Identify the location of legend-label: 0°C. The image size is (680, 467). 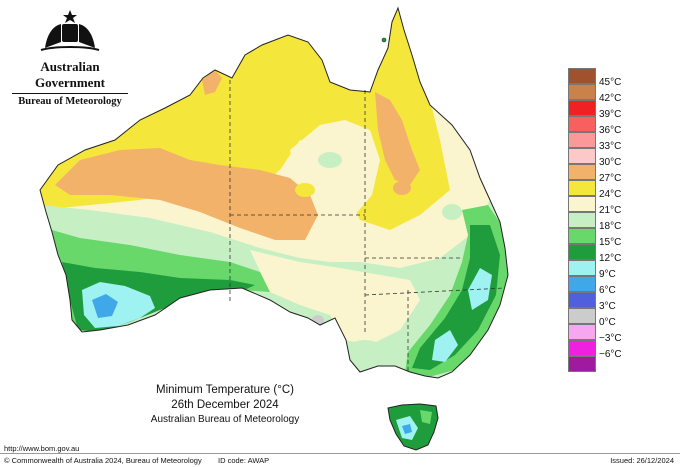
(607, 322).